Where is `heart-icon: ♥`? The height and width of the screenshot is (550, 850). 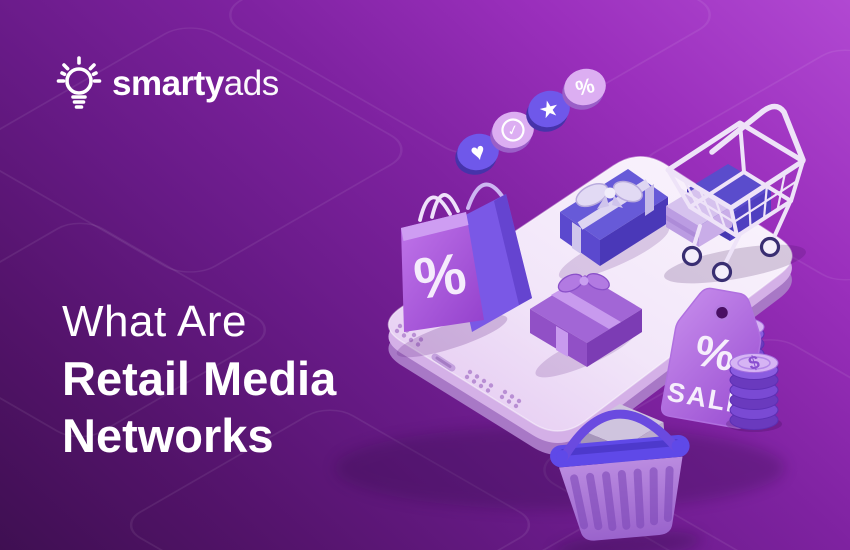 heart-icon: ♥ is located at coordinates (478, 153).